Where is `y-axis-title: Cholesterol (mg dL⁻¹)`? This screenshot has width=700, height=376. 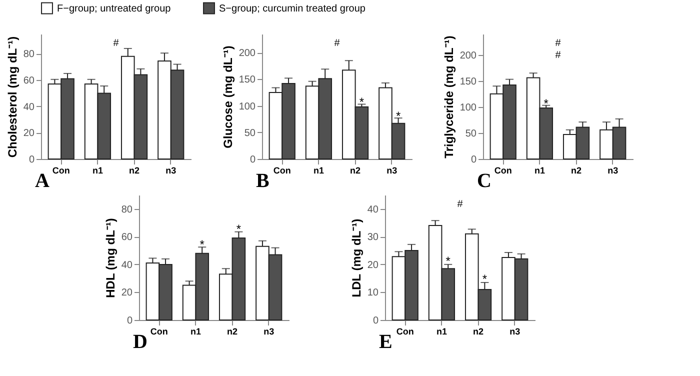 y-axis-title: Cholesterol (mg dL⁻¹) is located at coordinates (12, 97).